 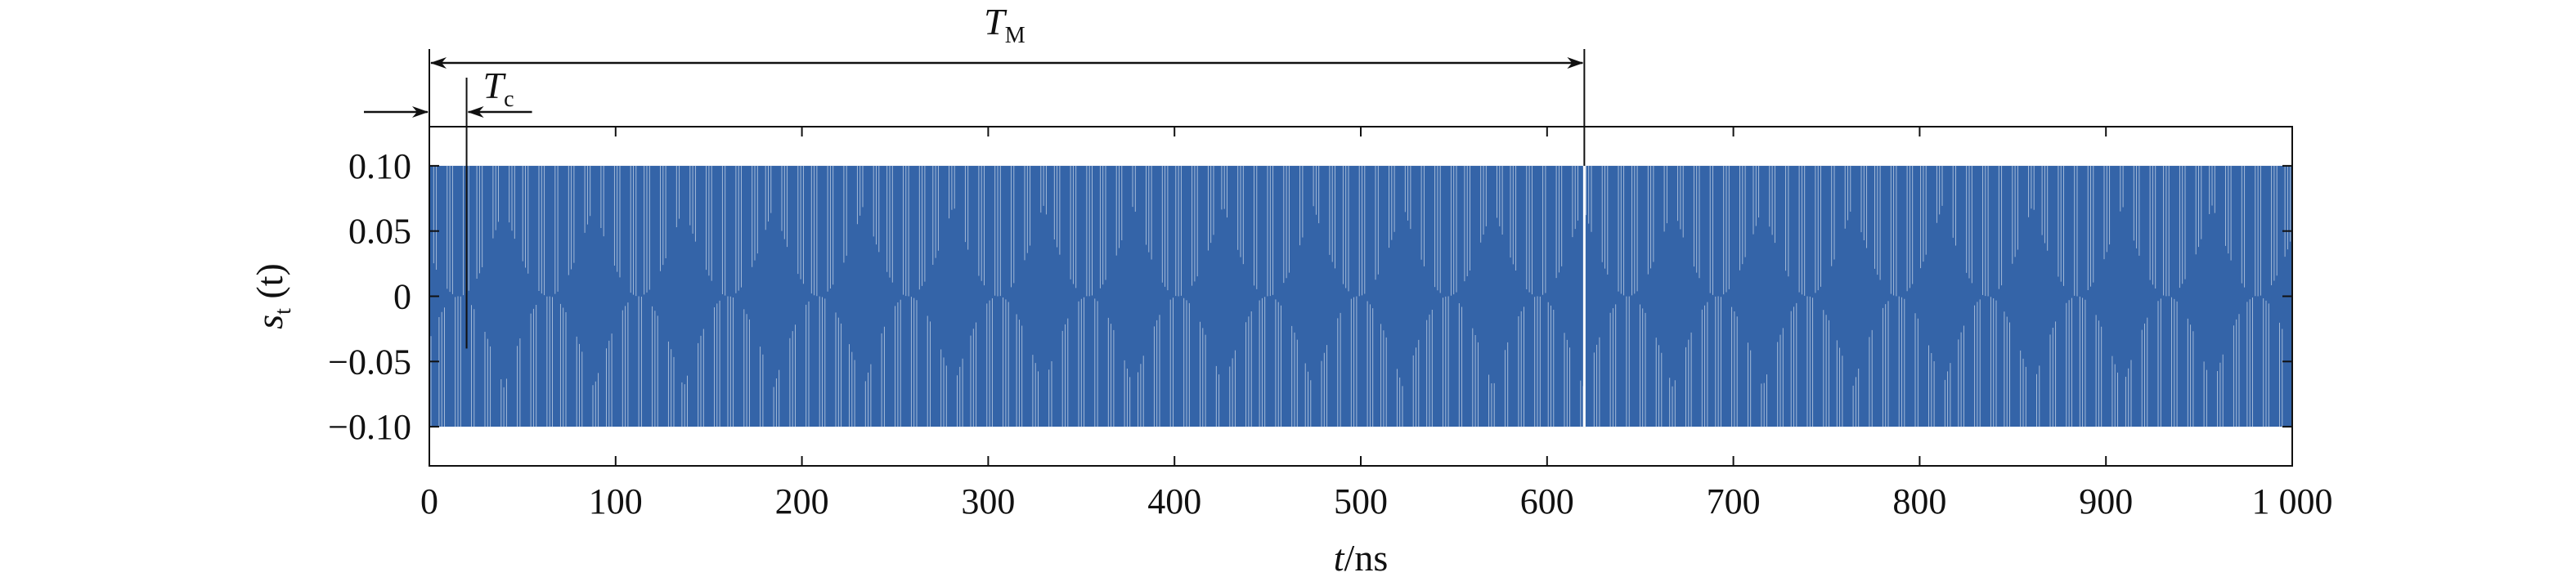 I want to click on x-axis-unit: /ns, so click(x=1366, y=558).